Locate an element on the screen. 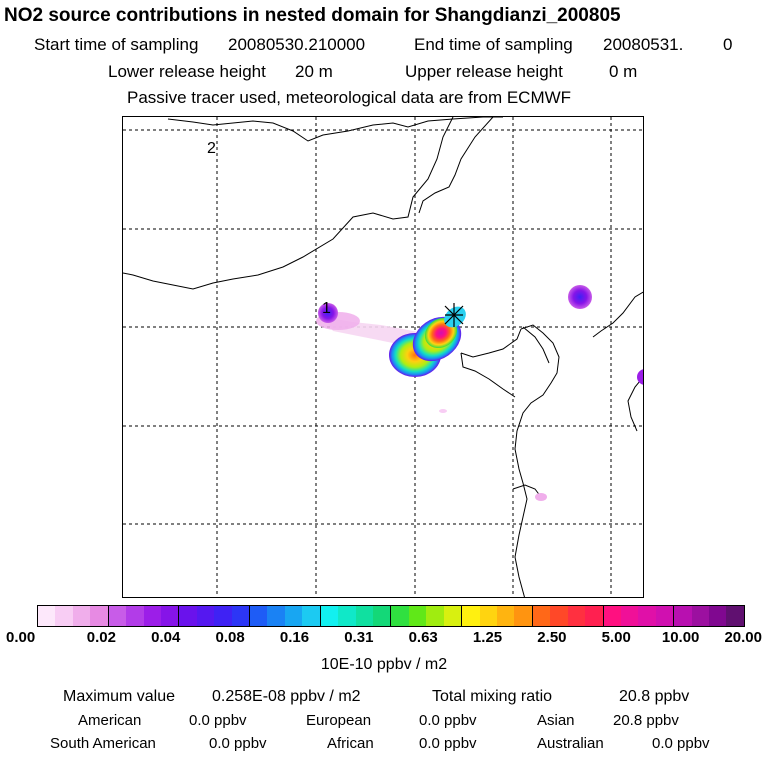  end-time-extra: 0 is located at coordinates (728, 44).